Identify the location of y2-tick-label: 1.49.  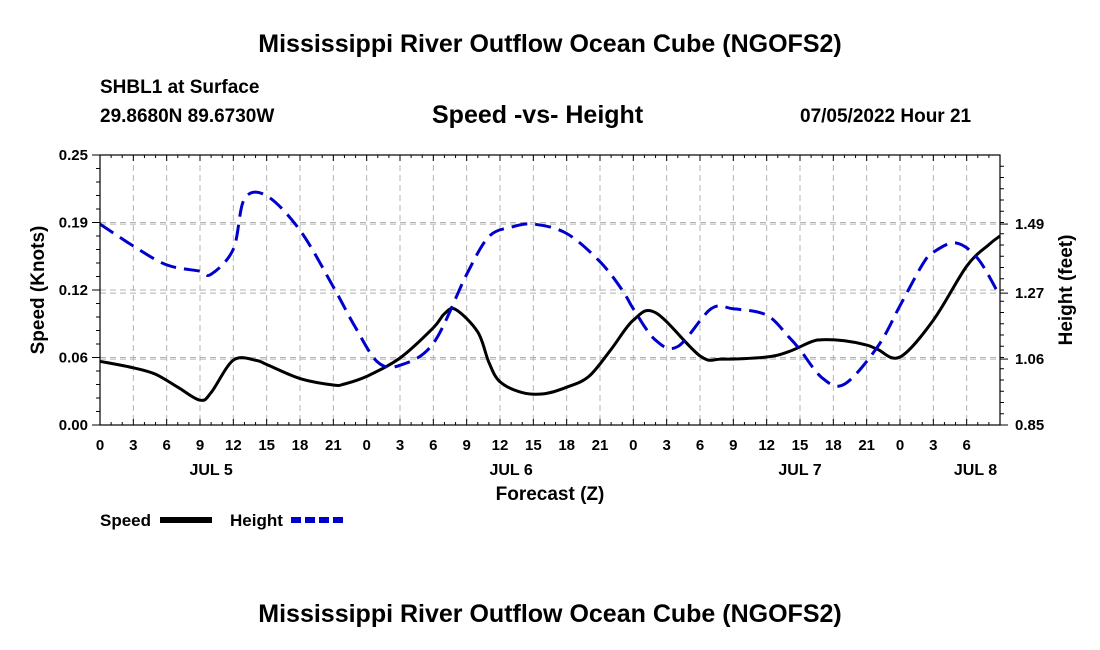
(1029, 224).